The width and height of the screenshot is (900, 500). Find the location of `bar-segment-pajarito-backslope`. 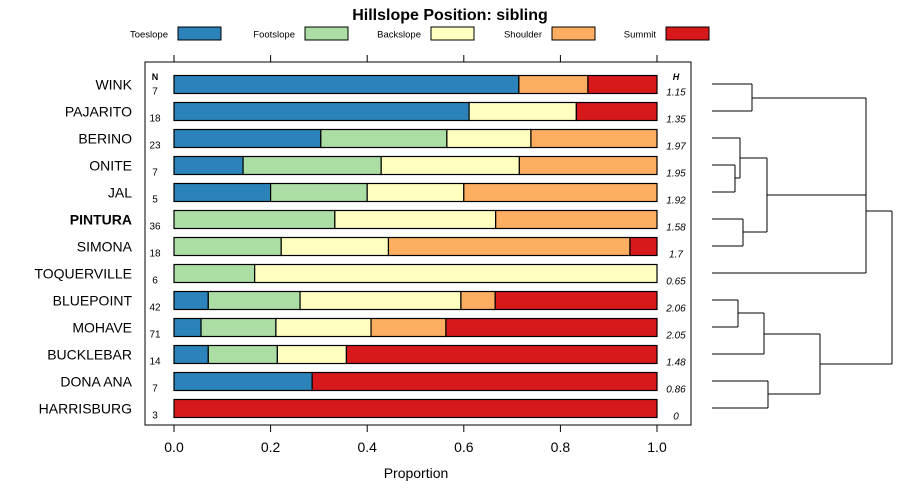

bar-segment-pajarito-backslope is located at coordinates (522, 111).